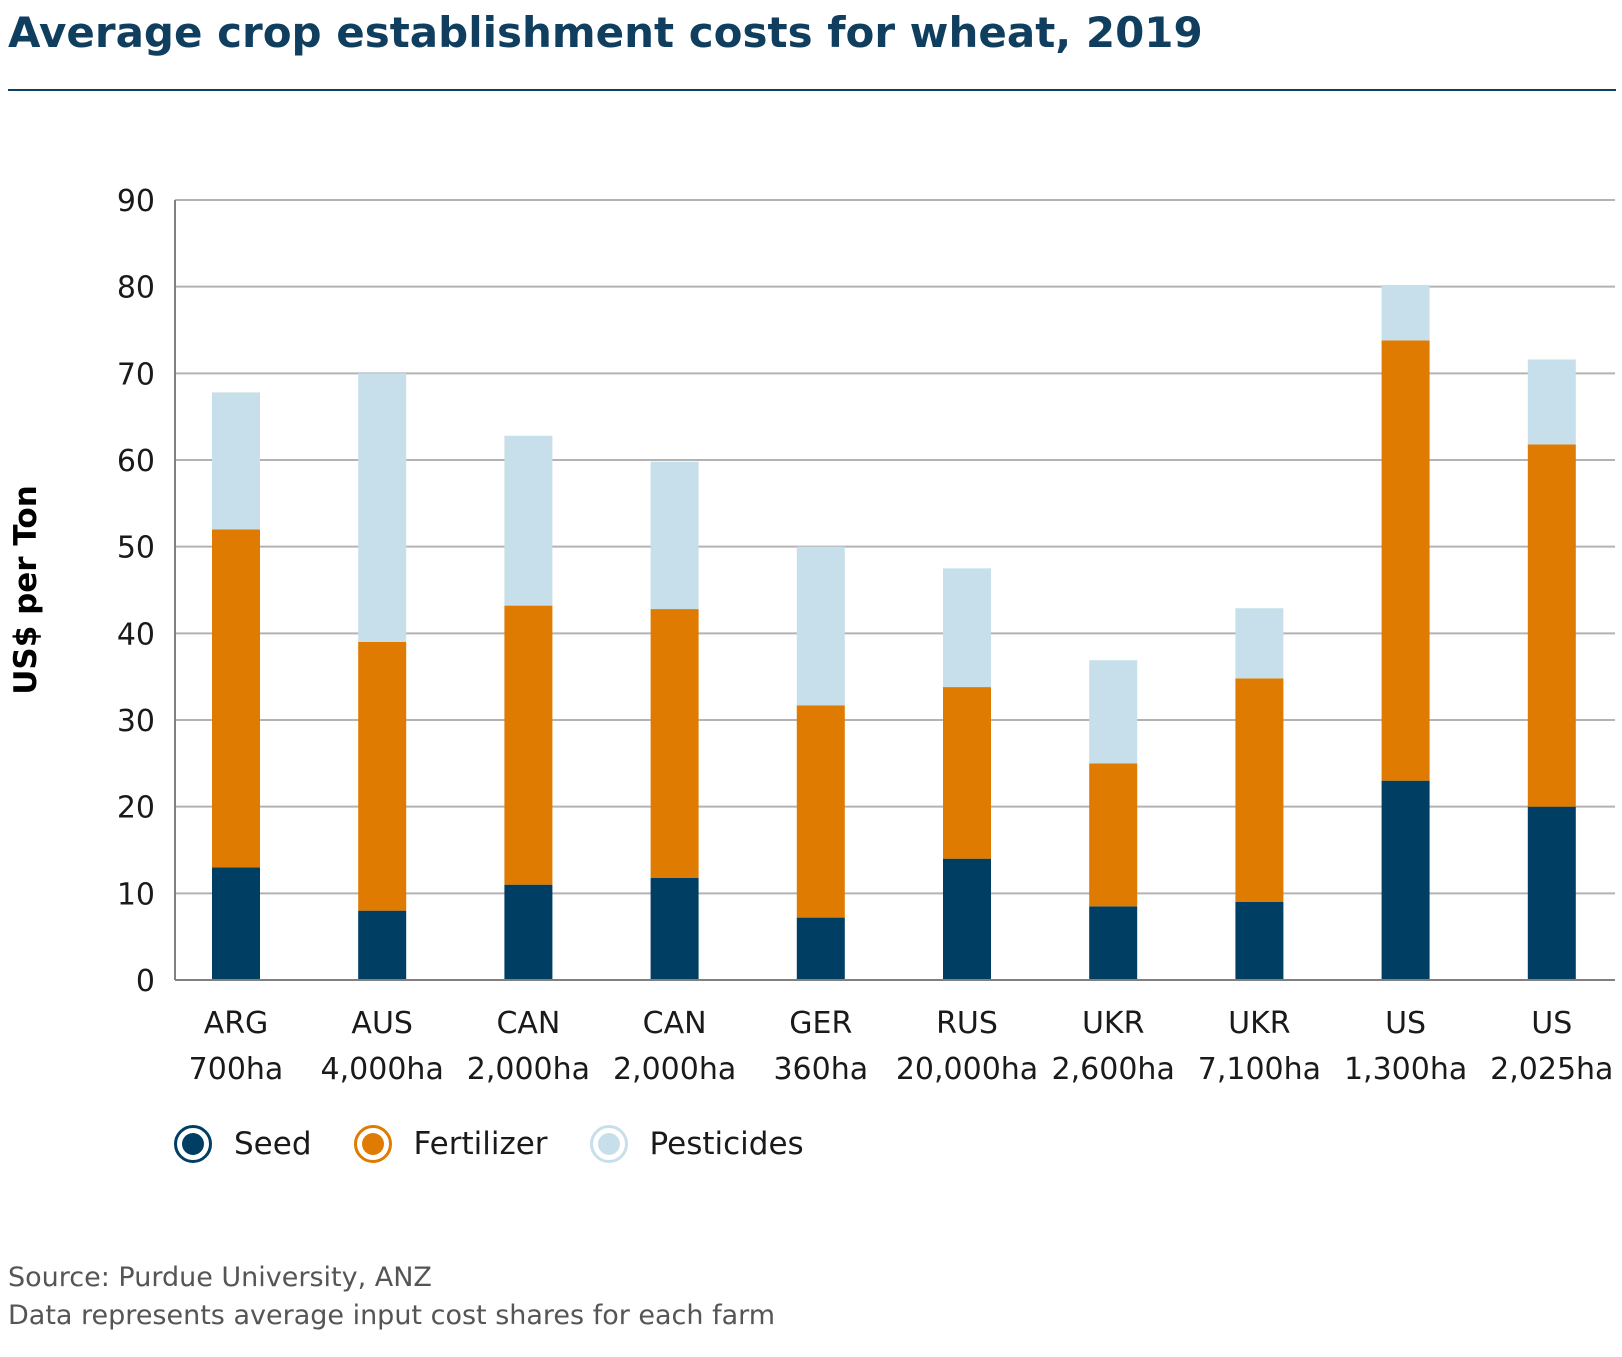 This screenshot has height=1357, width=1622. I want to click on source-note: Source: Purdue University, ANZ, so click(220, 1277).